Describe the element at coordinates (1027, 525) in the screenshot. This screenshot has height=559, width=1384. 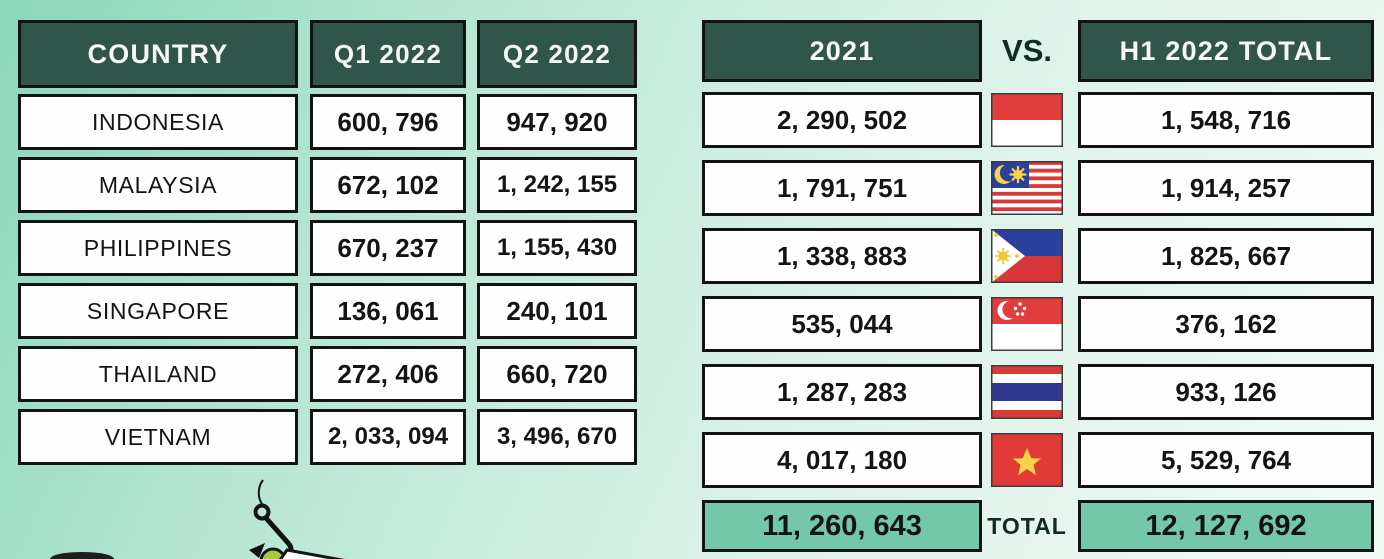
I see `total-label: TOTAL` at that location.